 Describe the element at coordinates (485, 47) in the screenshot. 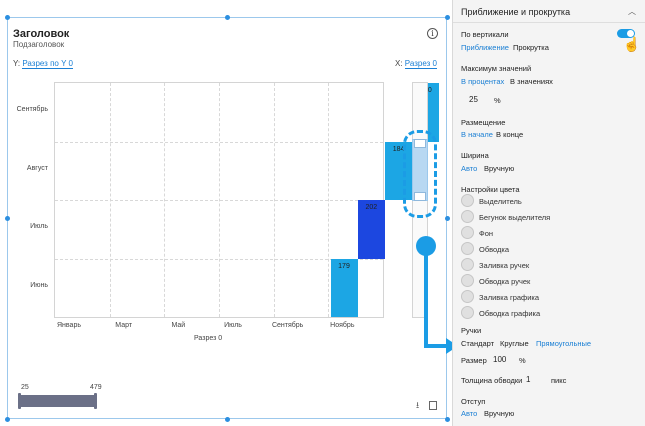

I see `zoom-option: Приближение` at that location.